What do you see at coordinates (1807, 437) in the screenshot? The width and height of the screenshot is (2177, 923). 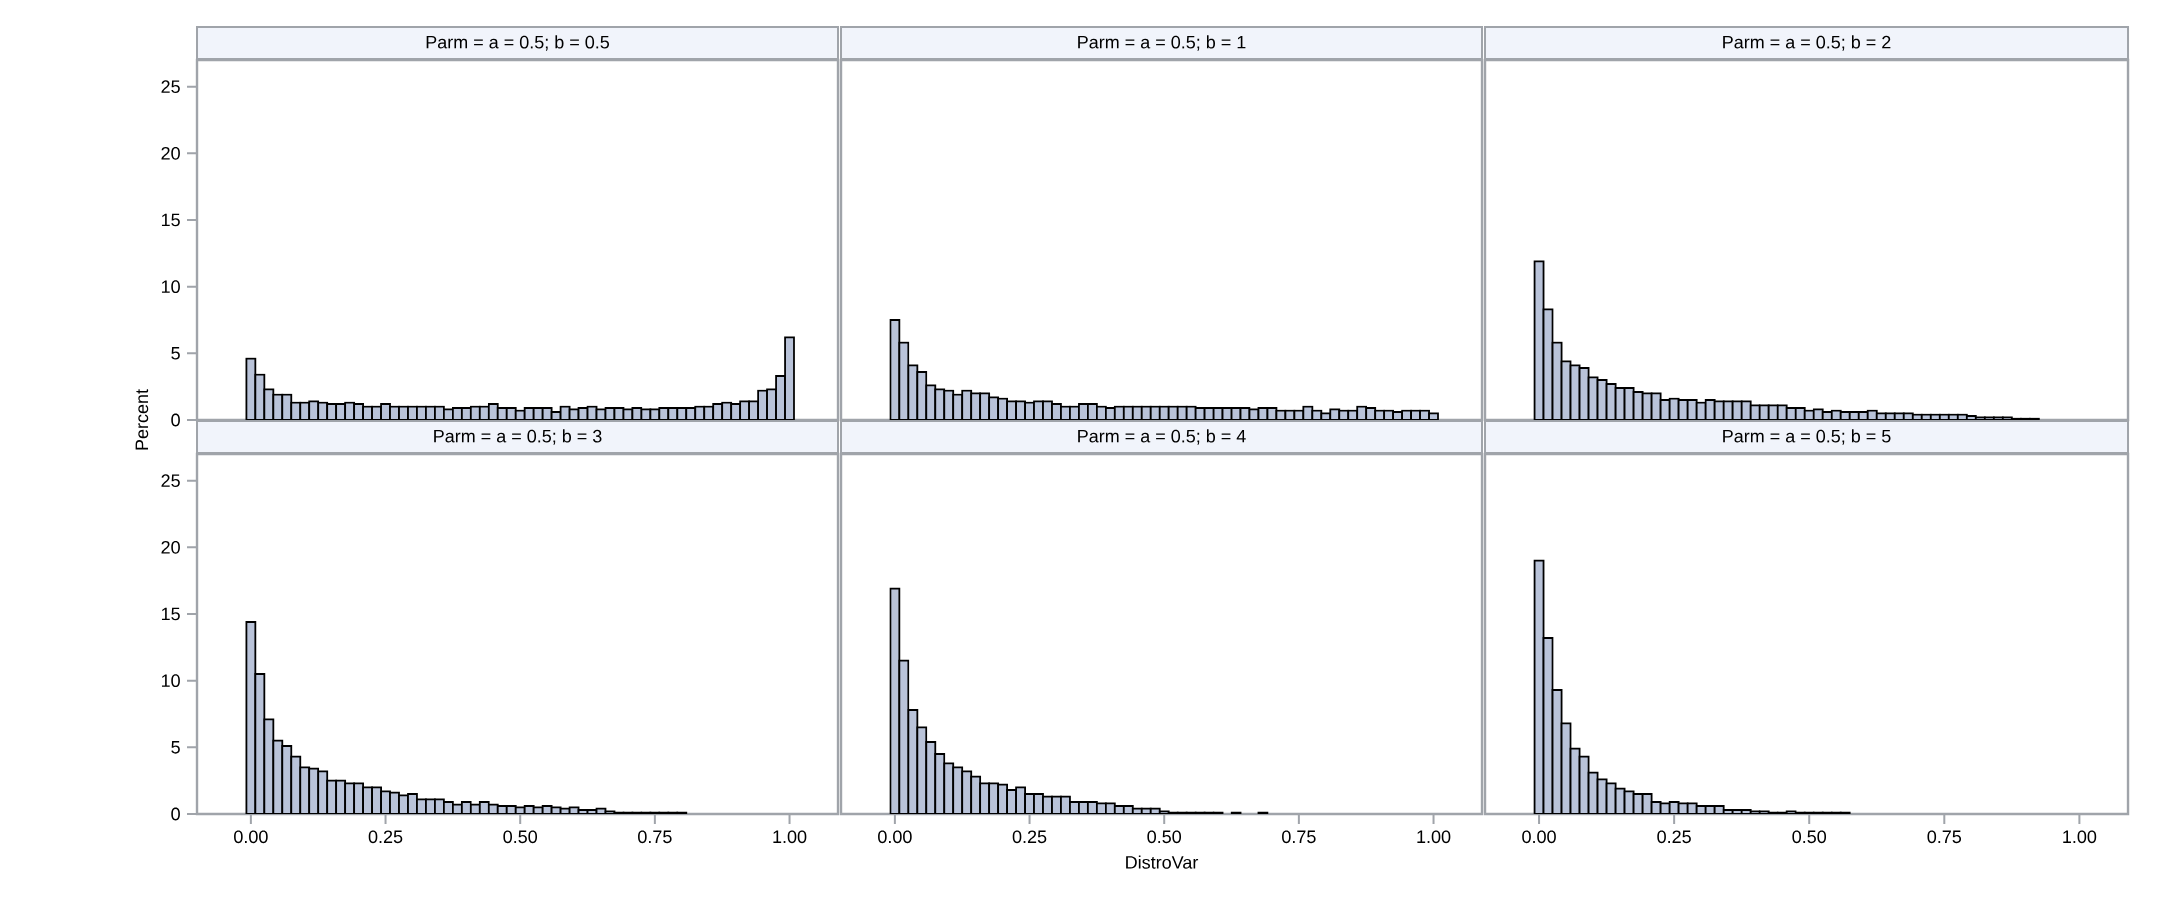 I see `chart-title: Parm = a = 0.5; b = 5` at bounding box center [1807, 437].